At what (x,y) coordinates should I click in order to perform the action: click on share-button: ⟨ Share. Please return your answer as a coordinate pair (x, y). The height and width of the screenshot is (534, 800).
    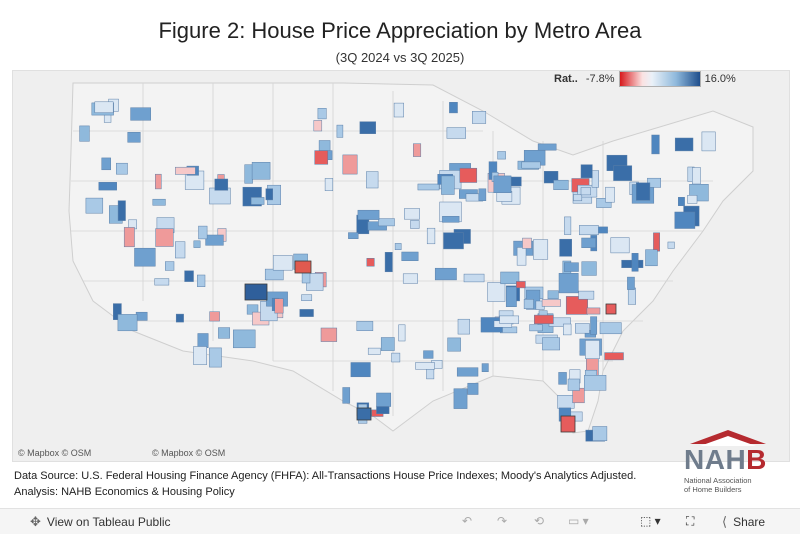
    Looking at the image, I should click on (743, 522).